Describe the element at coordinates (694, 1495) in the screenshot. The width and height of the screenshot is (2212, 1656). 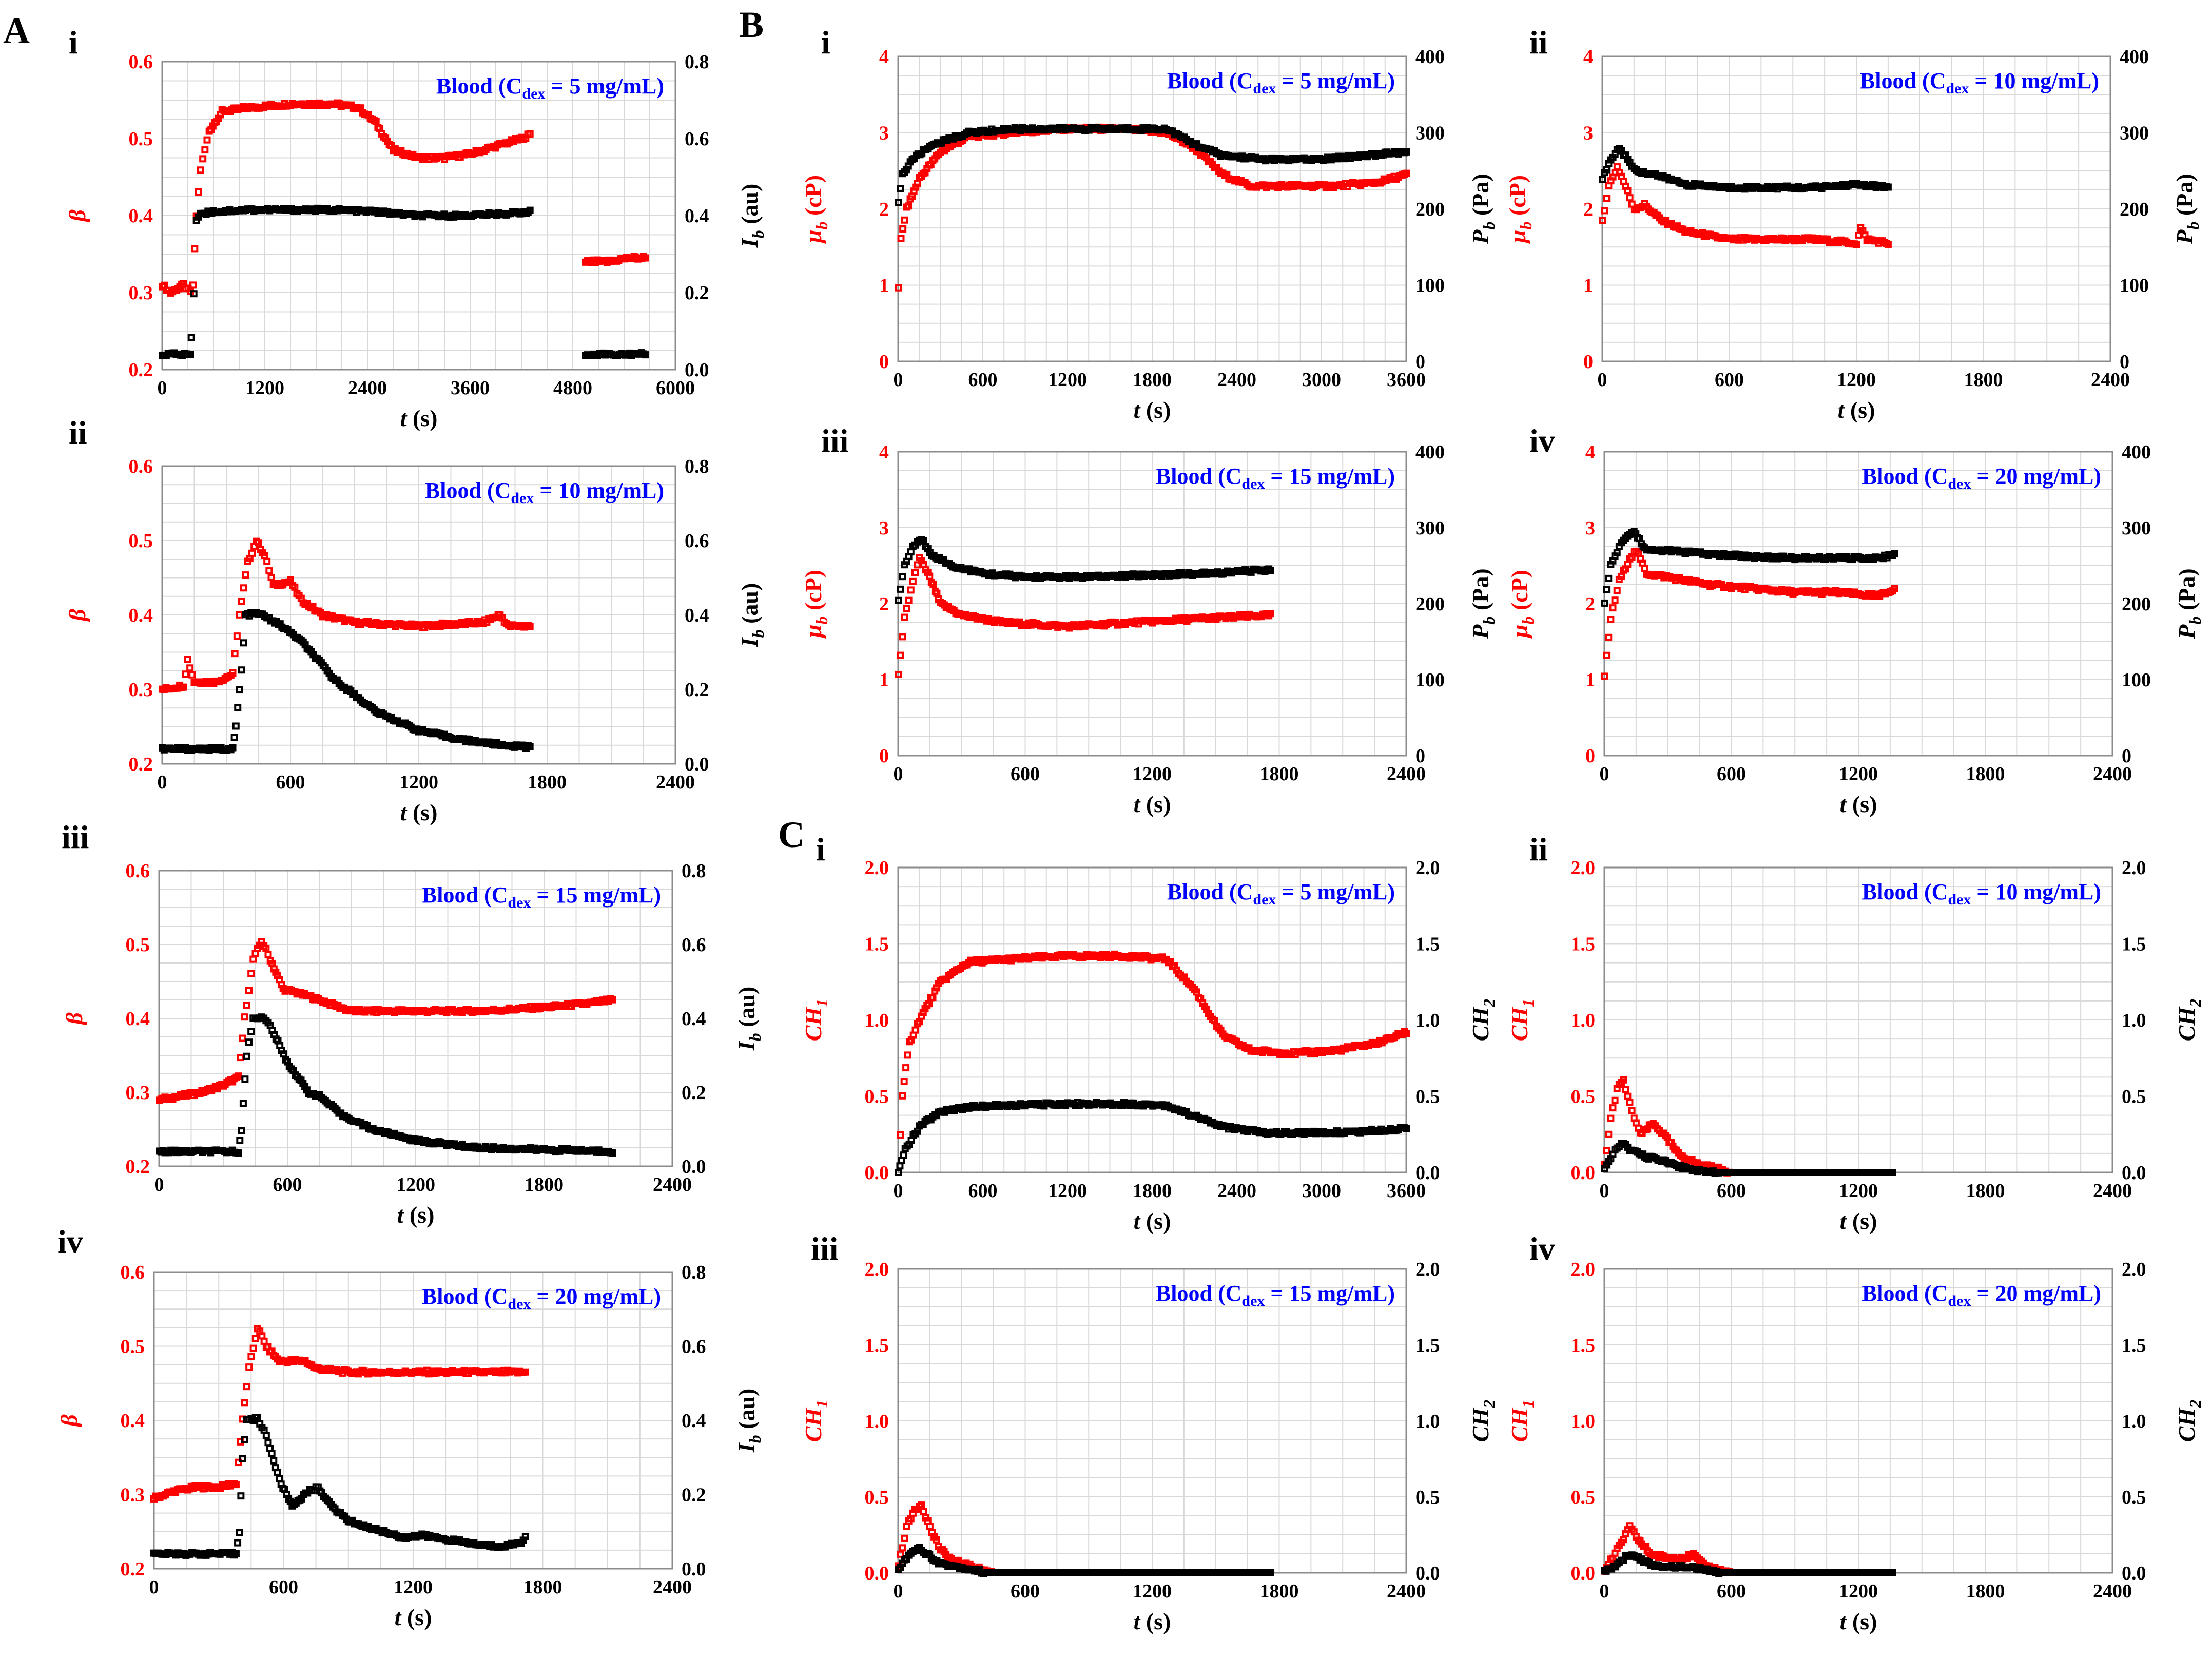
I see `y-right-tick-label: 0.2` at that location.